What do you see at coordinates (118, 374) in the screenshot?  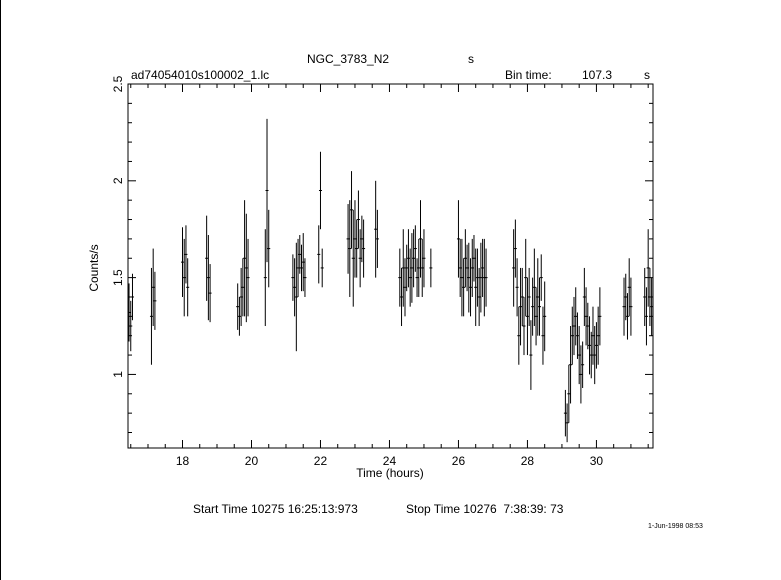 I see `y-tick-label: 1` at bounding box center [118, 374].